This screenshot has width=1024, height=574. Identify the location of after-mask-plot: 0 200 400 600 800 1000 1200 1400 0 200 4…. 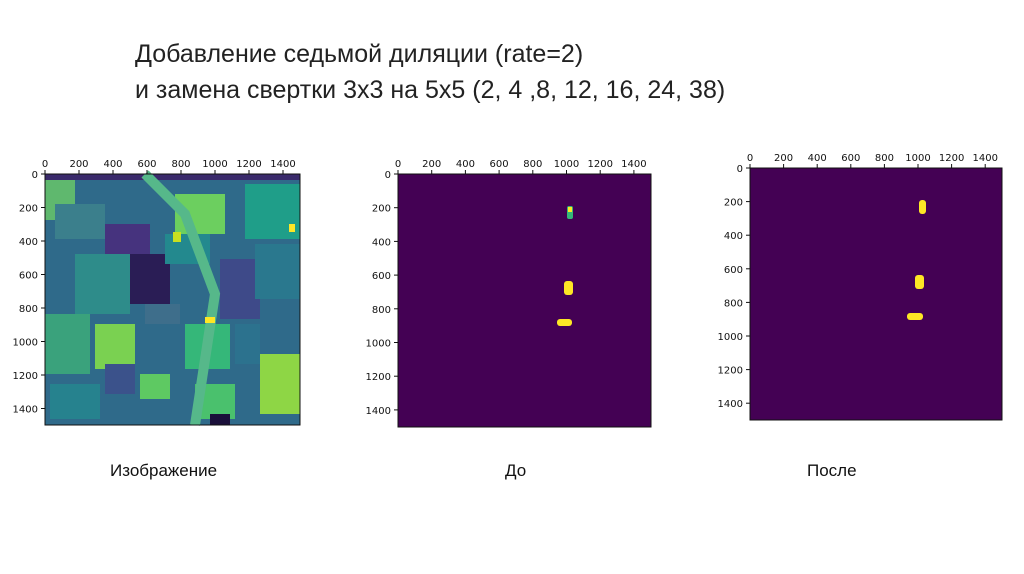
(860, 287).